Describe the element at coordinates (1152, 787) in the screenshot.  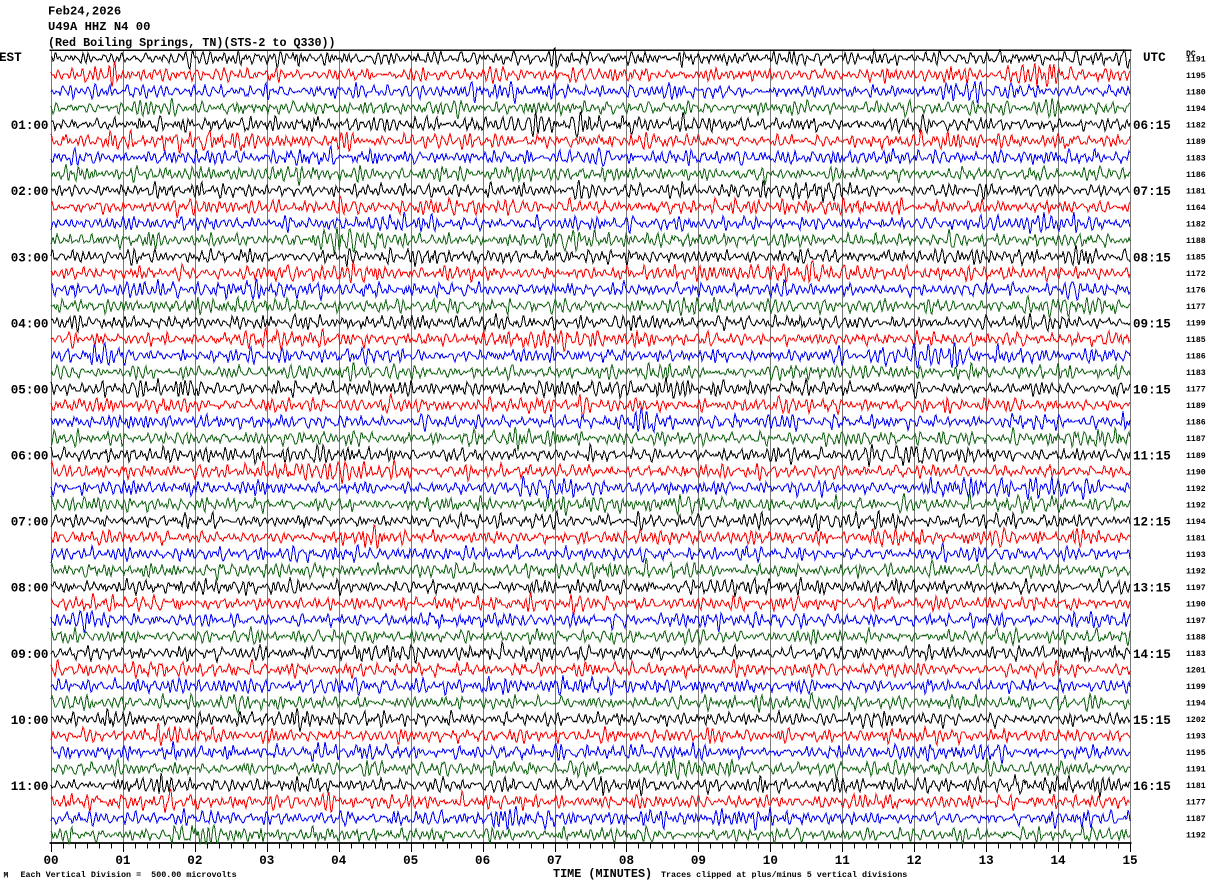
I see `svg-text: 16:15` at that location.